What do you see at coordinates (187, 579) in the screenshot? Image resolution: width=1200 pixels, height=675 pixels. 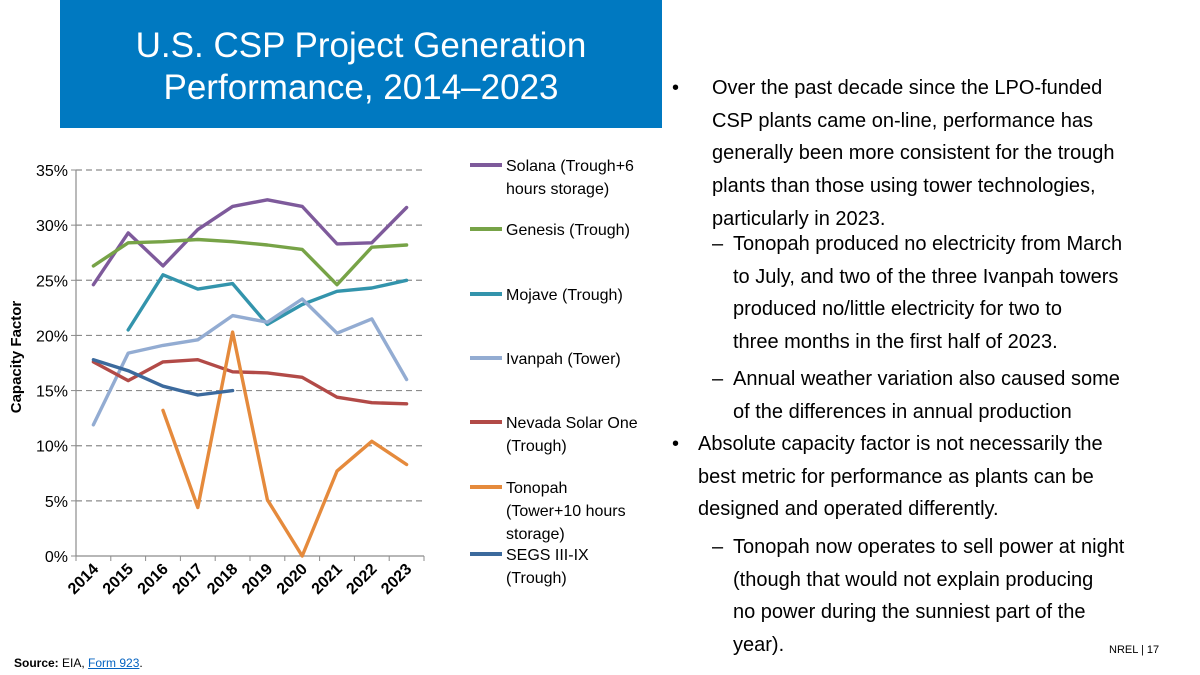 I see `x-tick-label: 2017` at bounding box center [187, 579].